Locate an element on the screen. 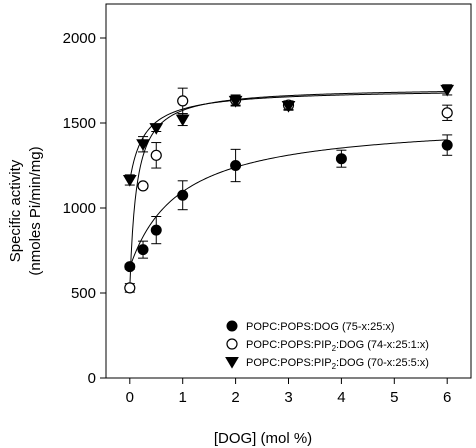  x-tick-label-5: 5 is located at coordinates (394, 397).